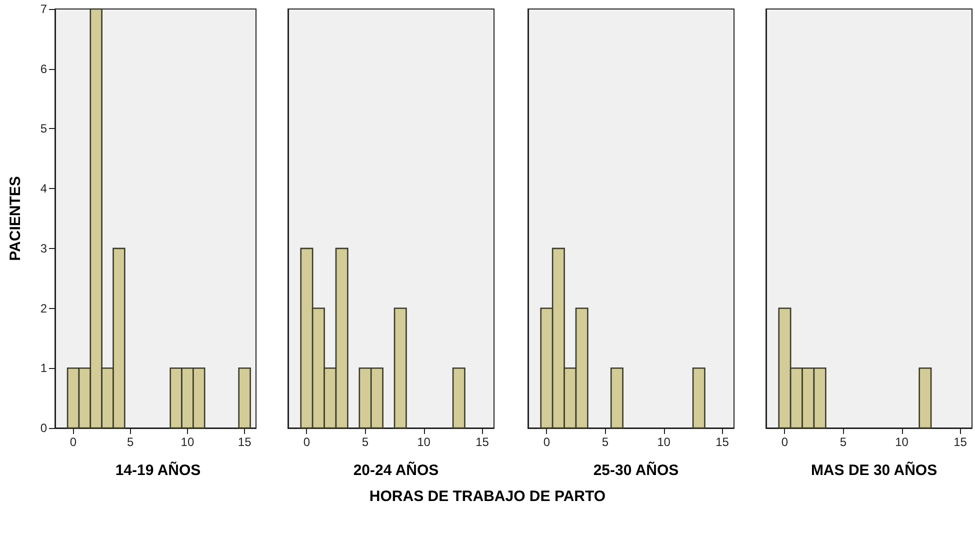  Describe the element at coordinates (44, 69) in the screenshot. I see `y-tick-label: 6` at that location.